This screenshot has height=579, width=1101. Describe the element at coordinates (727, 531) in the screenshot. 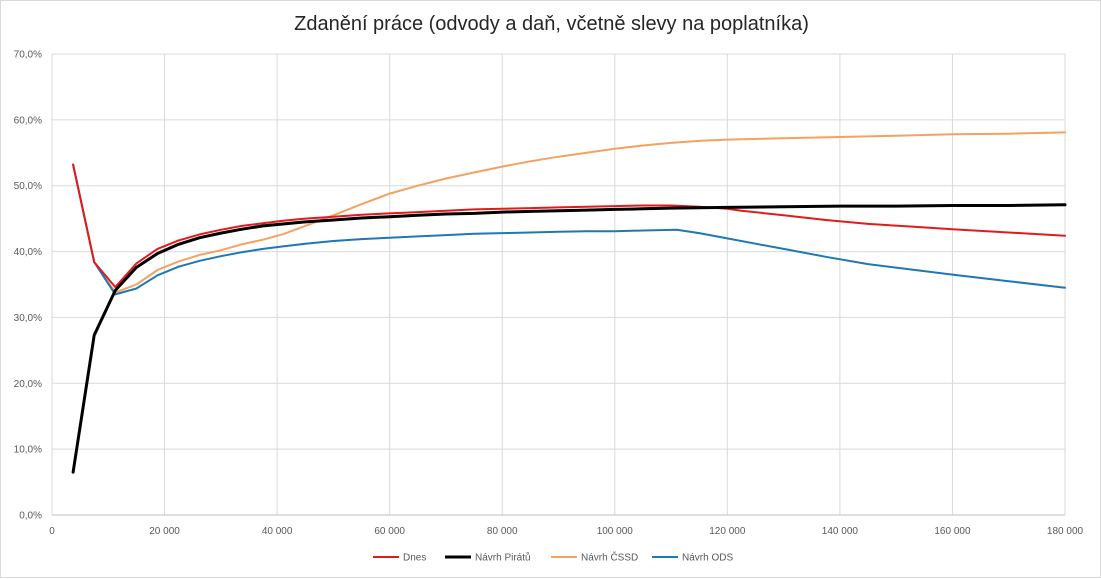

I see `x-tick-label: 120 000` at that location.